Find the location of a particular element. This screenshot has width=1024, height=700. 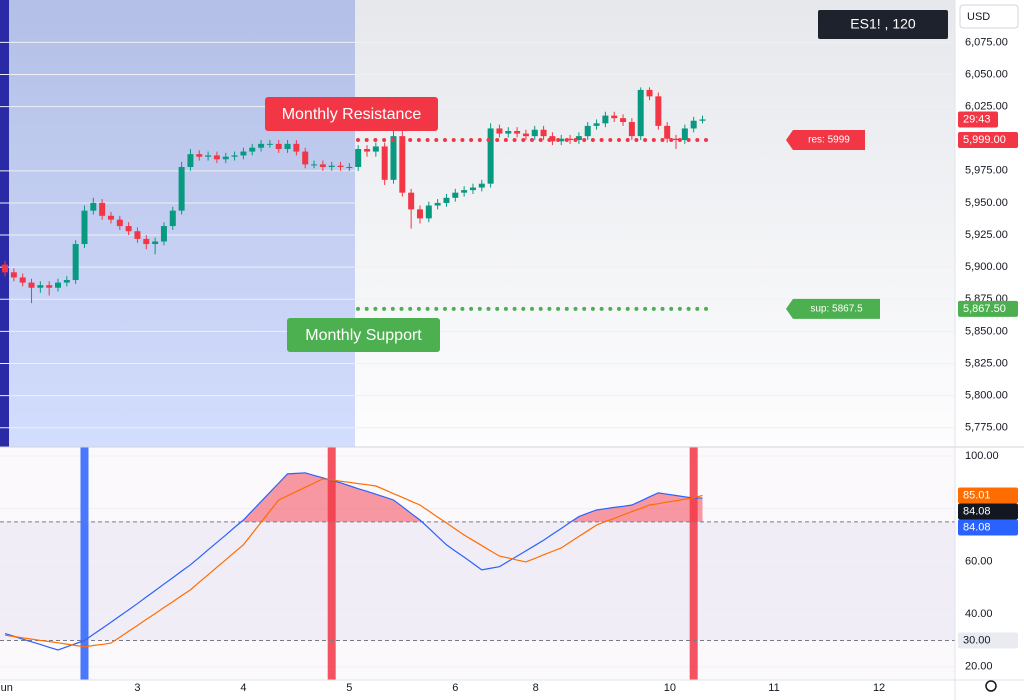

level-tag-box is located at coordinates (825, 140).